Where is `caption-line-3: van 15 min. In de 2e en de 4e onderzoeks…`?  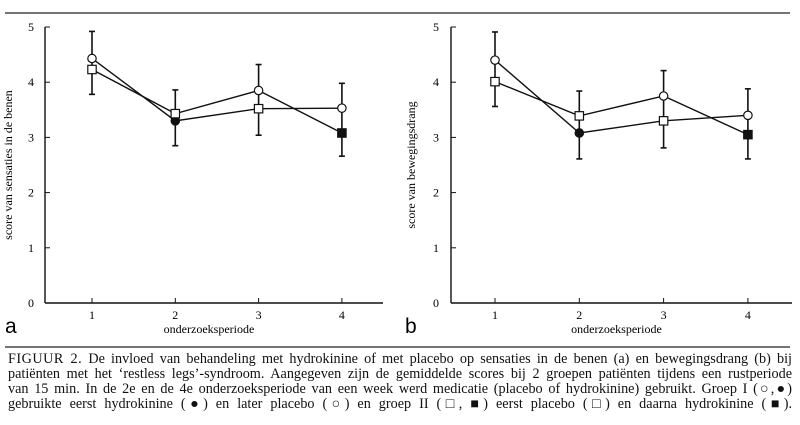
caption-line-3: van 15 min. In de 2e en de 4e onderzoeks… is located at coordinates (400, 389).